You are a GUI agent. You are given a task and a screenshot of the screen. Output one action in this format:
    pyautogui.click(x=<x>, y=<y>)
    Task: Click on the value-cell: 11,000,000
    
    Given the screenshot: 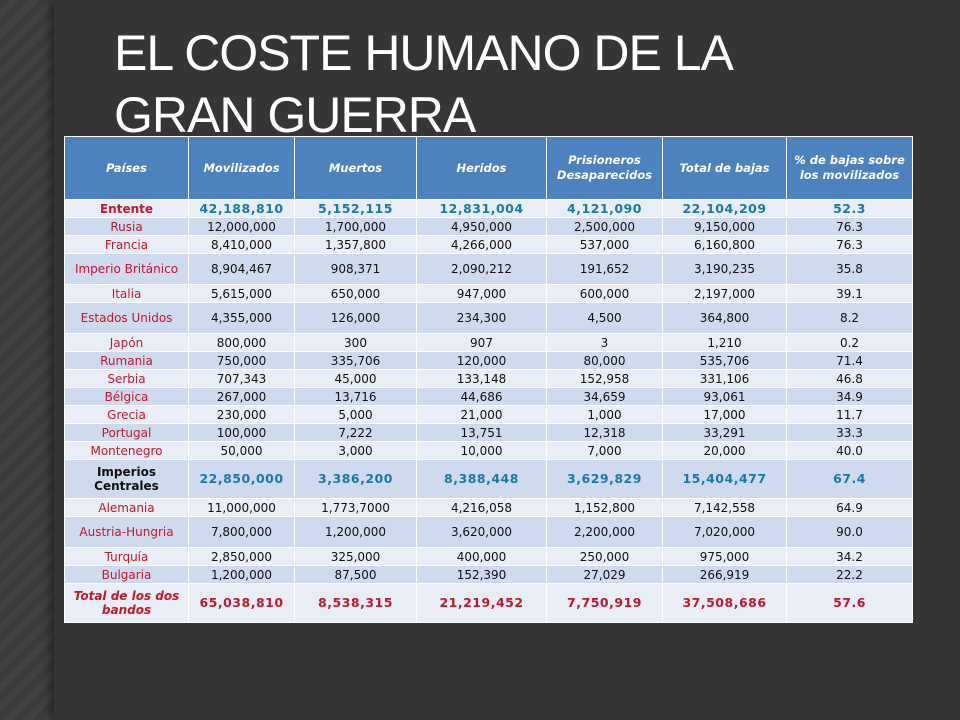 What is the action you would take?
    pyautogui.click(x=241, y=507)
    